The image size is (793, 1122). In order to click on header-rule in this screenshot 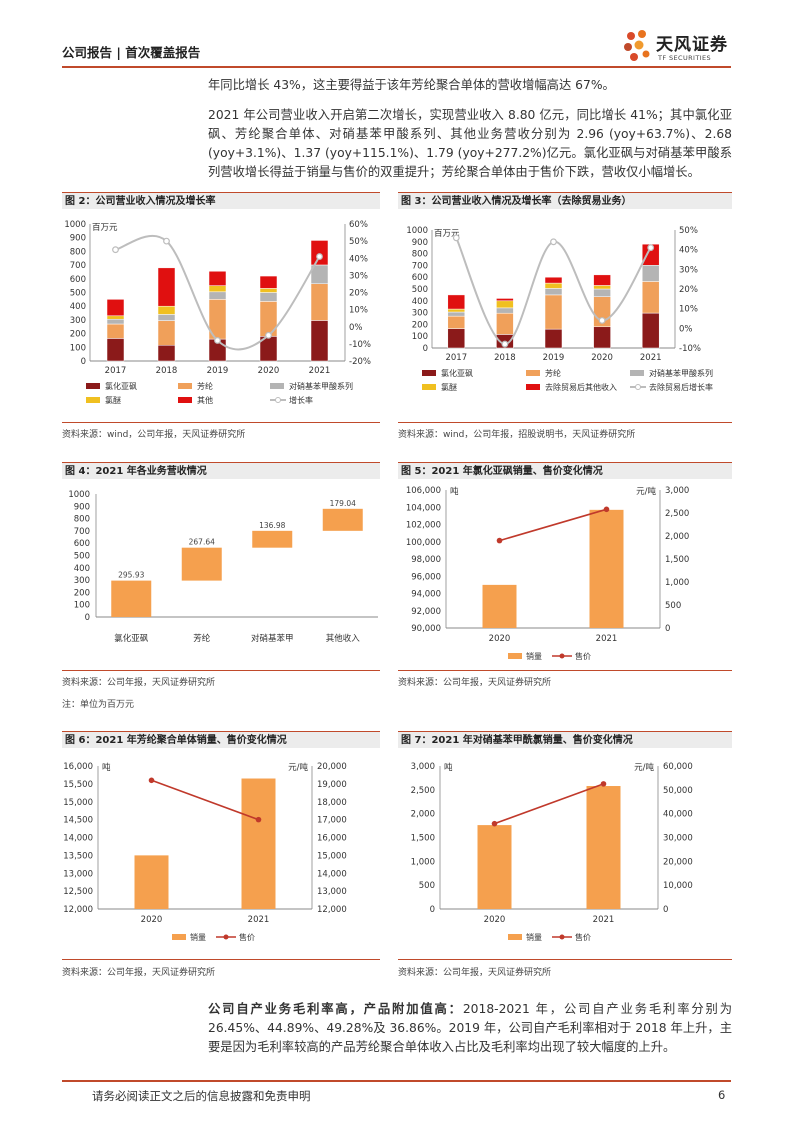, I will do `click(396, 67)`.